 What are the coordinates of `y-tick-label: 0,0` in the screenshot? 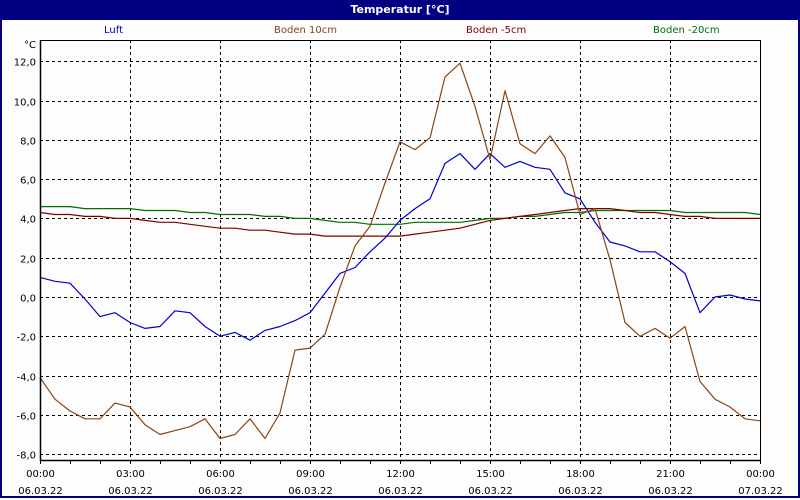 It's located at (28, 299).